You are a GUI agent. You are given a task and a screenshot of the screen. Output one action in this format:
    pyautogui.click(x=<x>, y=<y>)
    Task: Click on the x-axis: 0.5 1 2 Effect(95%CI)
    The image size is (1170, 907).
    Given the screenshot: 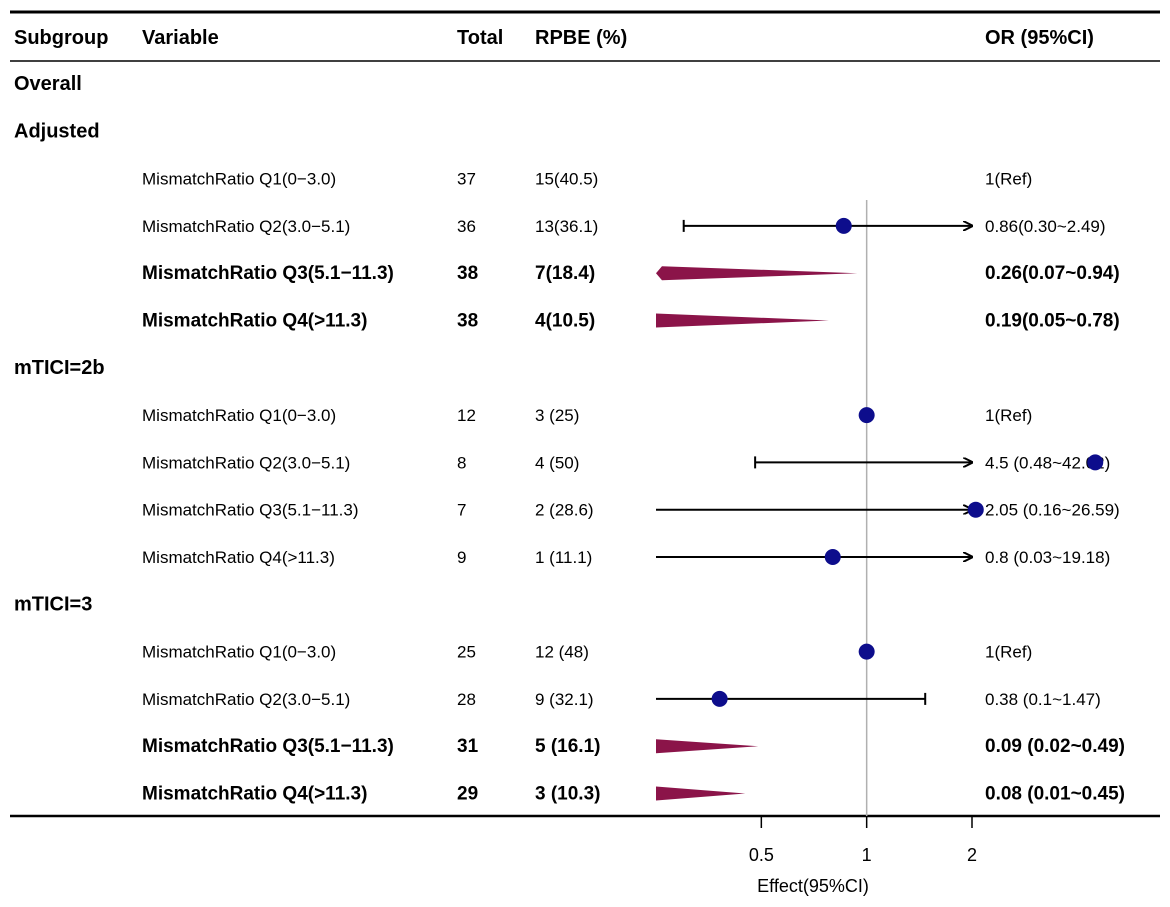 What is the action you would take?
    pyautogui.click(x=863, y=856)
    